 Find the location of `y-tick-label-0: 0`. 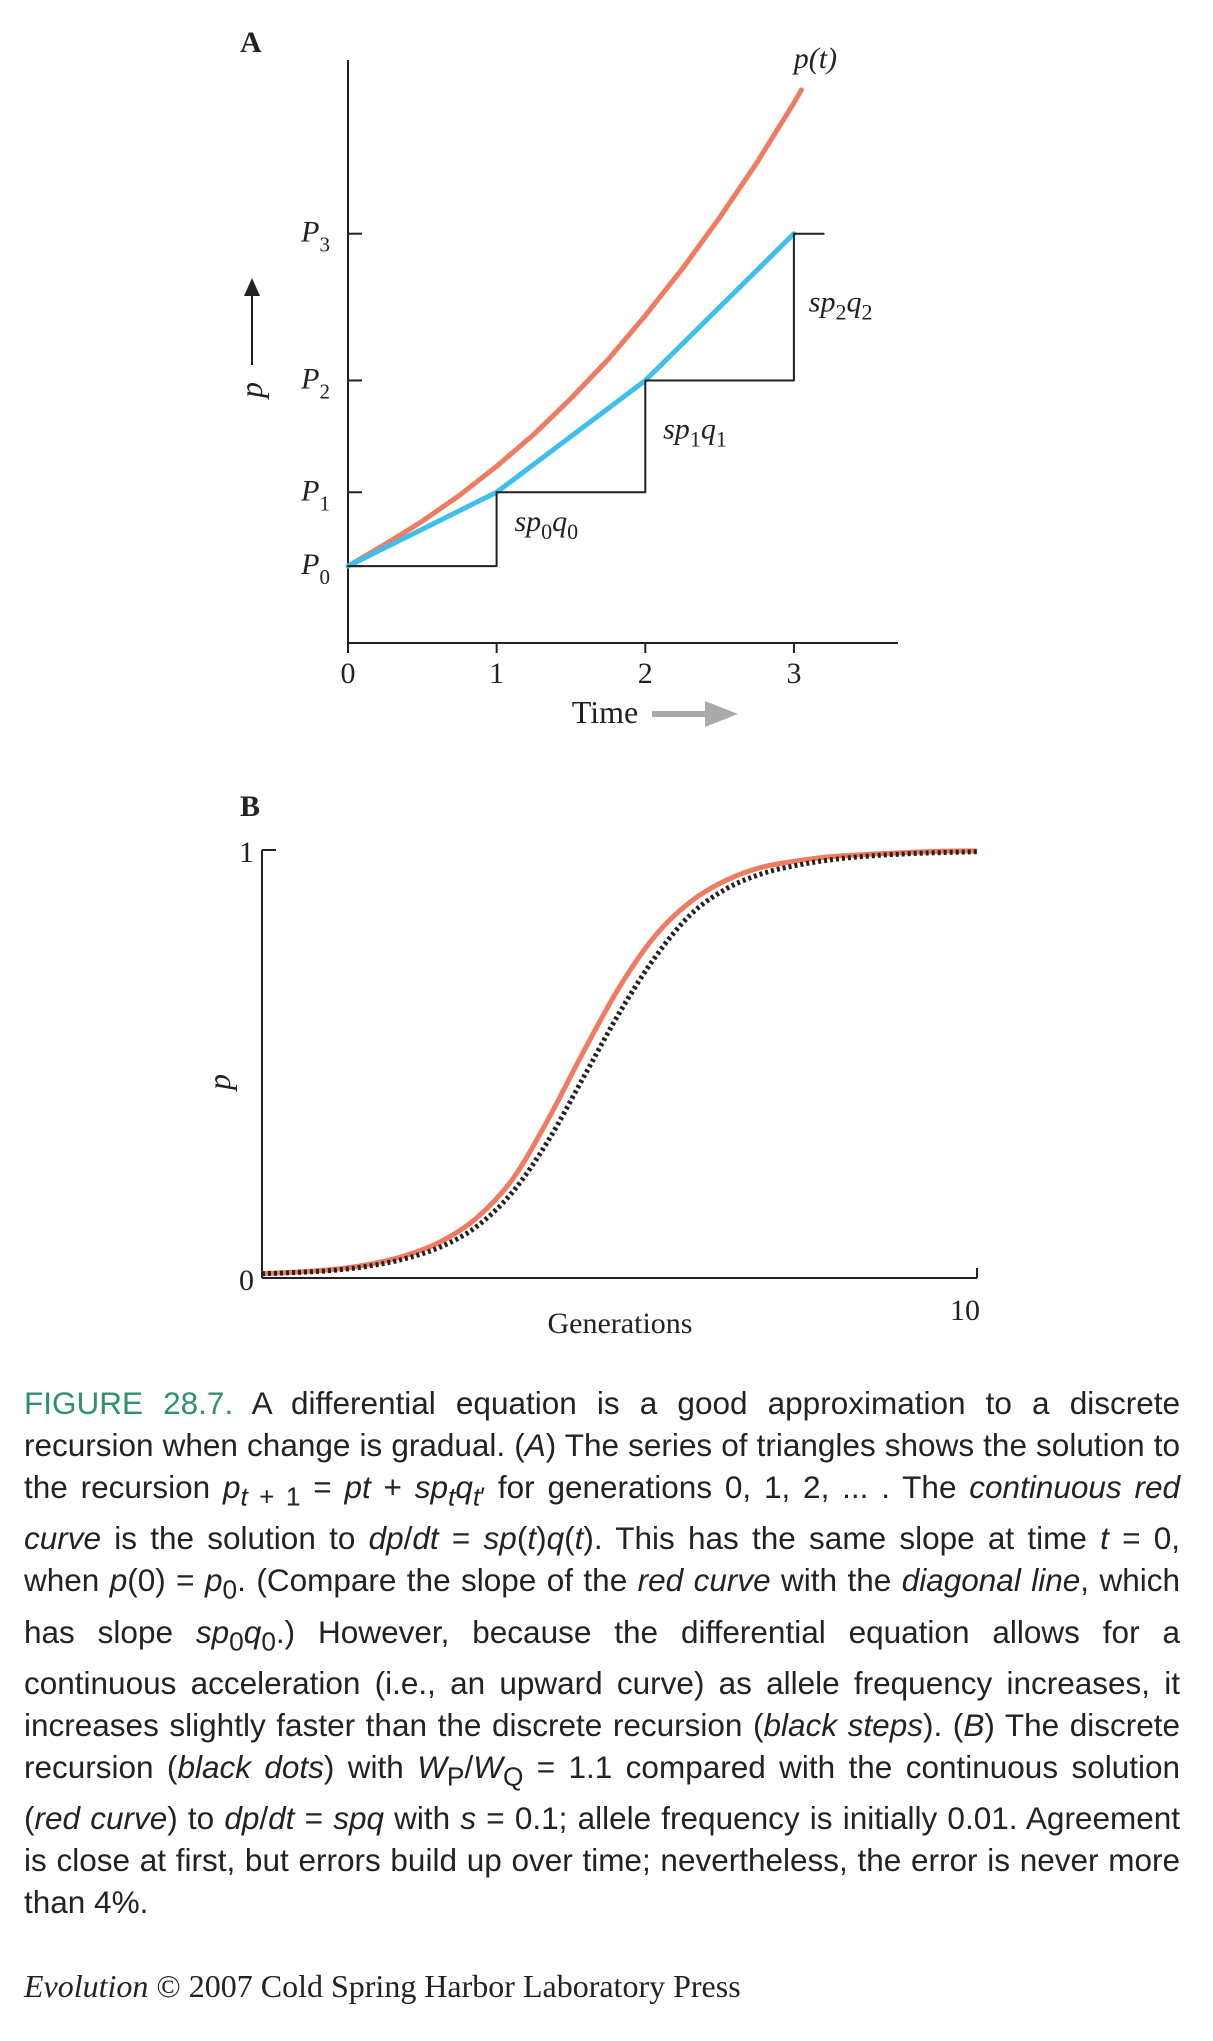

y-tick-label-0: 0 is located at coordinates (246, 1280).